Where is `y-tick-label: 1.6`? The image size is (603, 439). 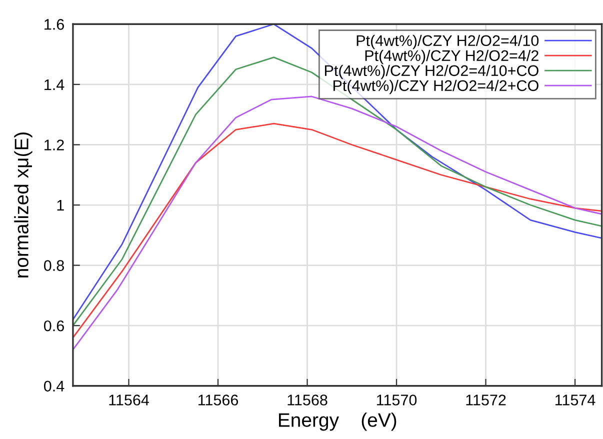
y-tick-label: 1.6 is located at coordinates (54, 24).